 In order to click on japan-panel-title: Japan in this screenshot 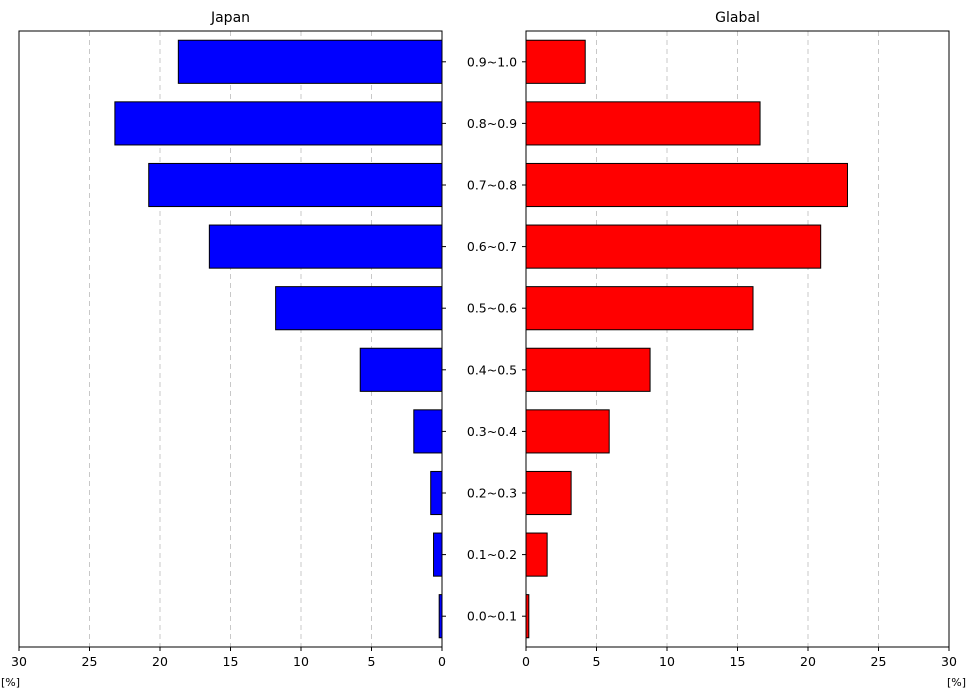, I will do `click(230, 18)`.